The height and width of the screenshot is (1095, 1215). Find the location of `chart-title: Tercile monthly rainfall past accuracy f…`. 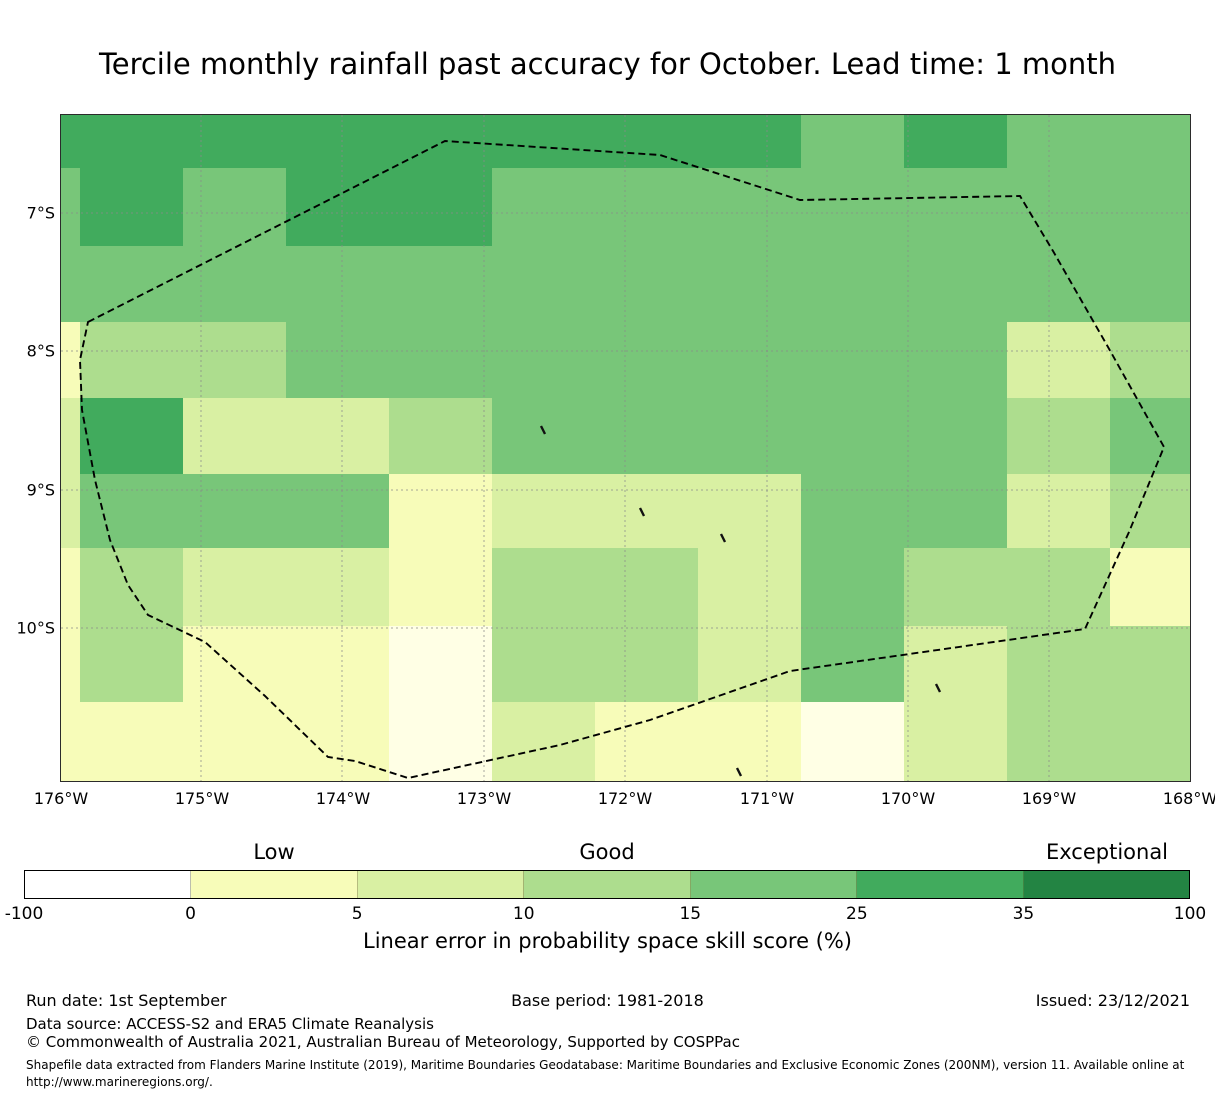

chart-title: Tercile monthly rainfall past accuracy f… is located at coordinates (607, 64).